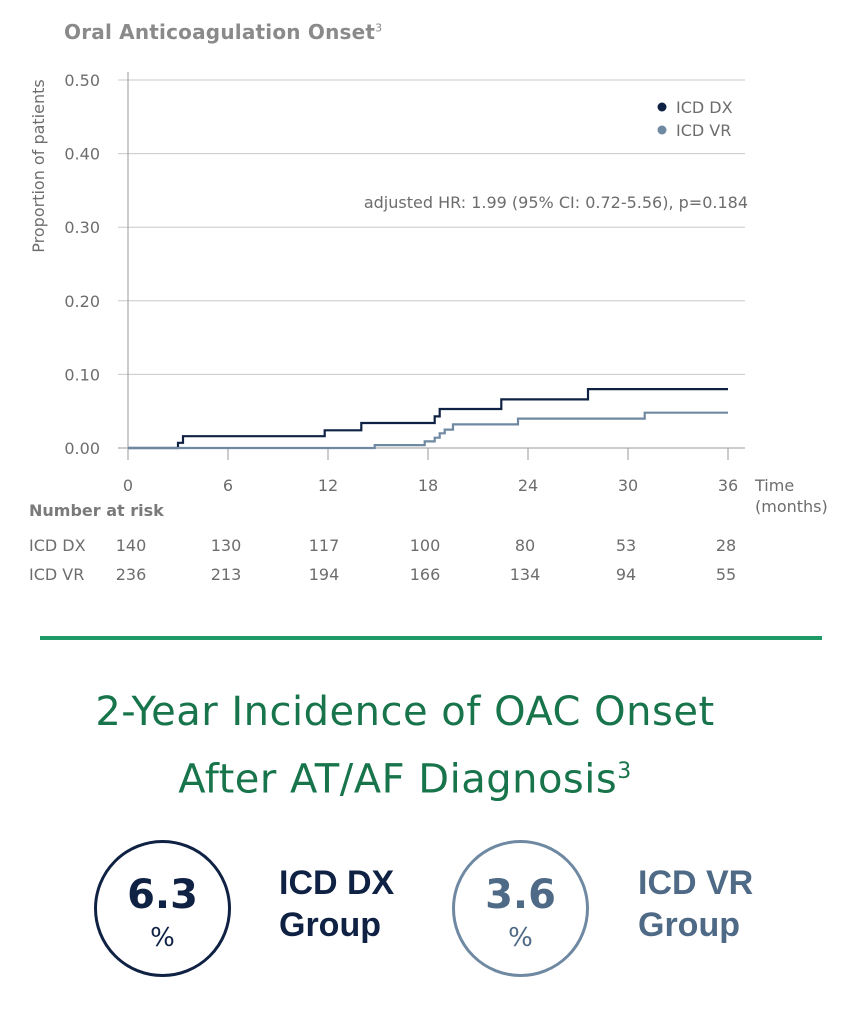 The width and height of the screenshot is (864, 1031). I want to click on x-axis-label: (months), so click(791, 506).